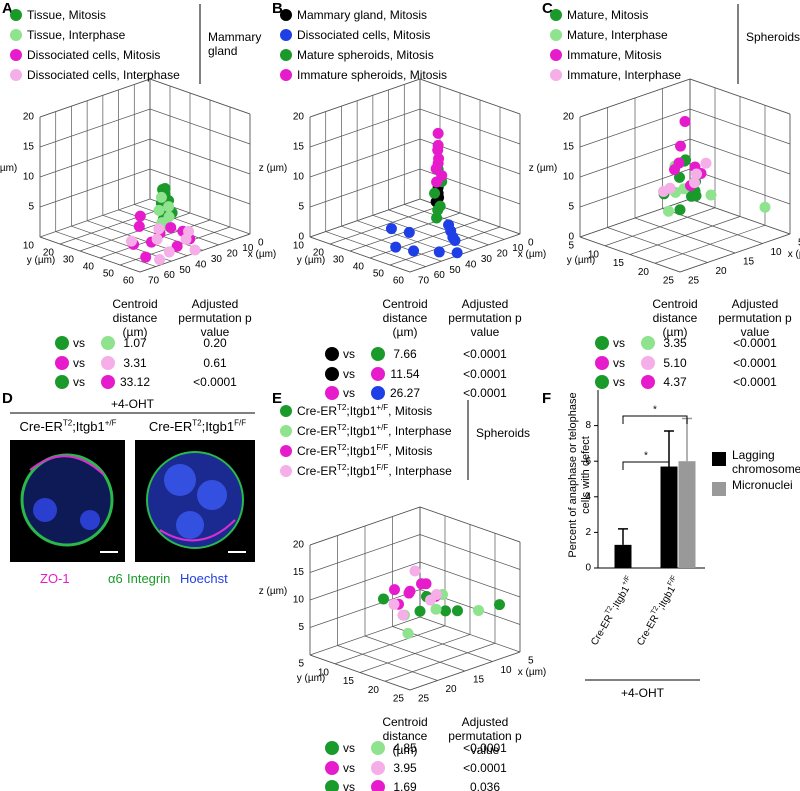  Describe the element at coordinates (170, 275) in the screenshot. I see `x-tick-label: 60` at that location.